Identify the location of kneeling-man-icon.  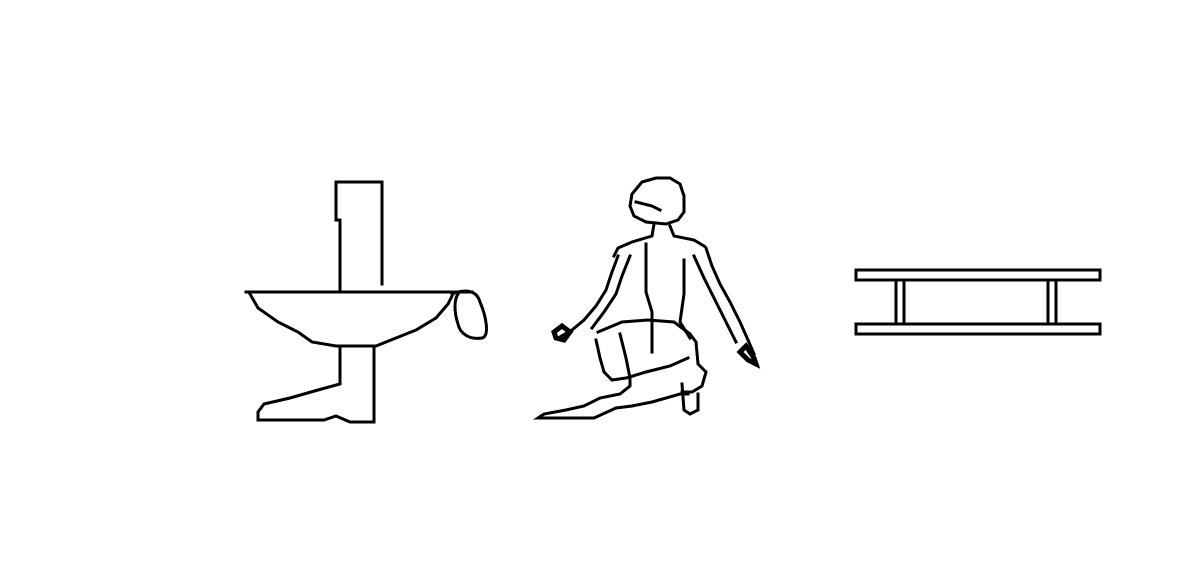
(647, 298).